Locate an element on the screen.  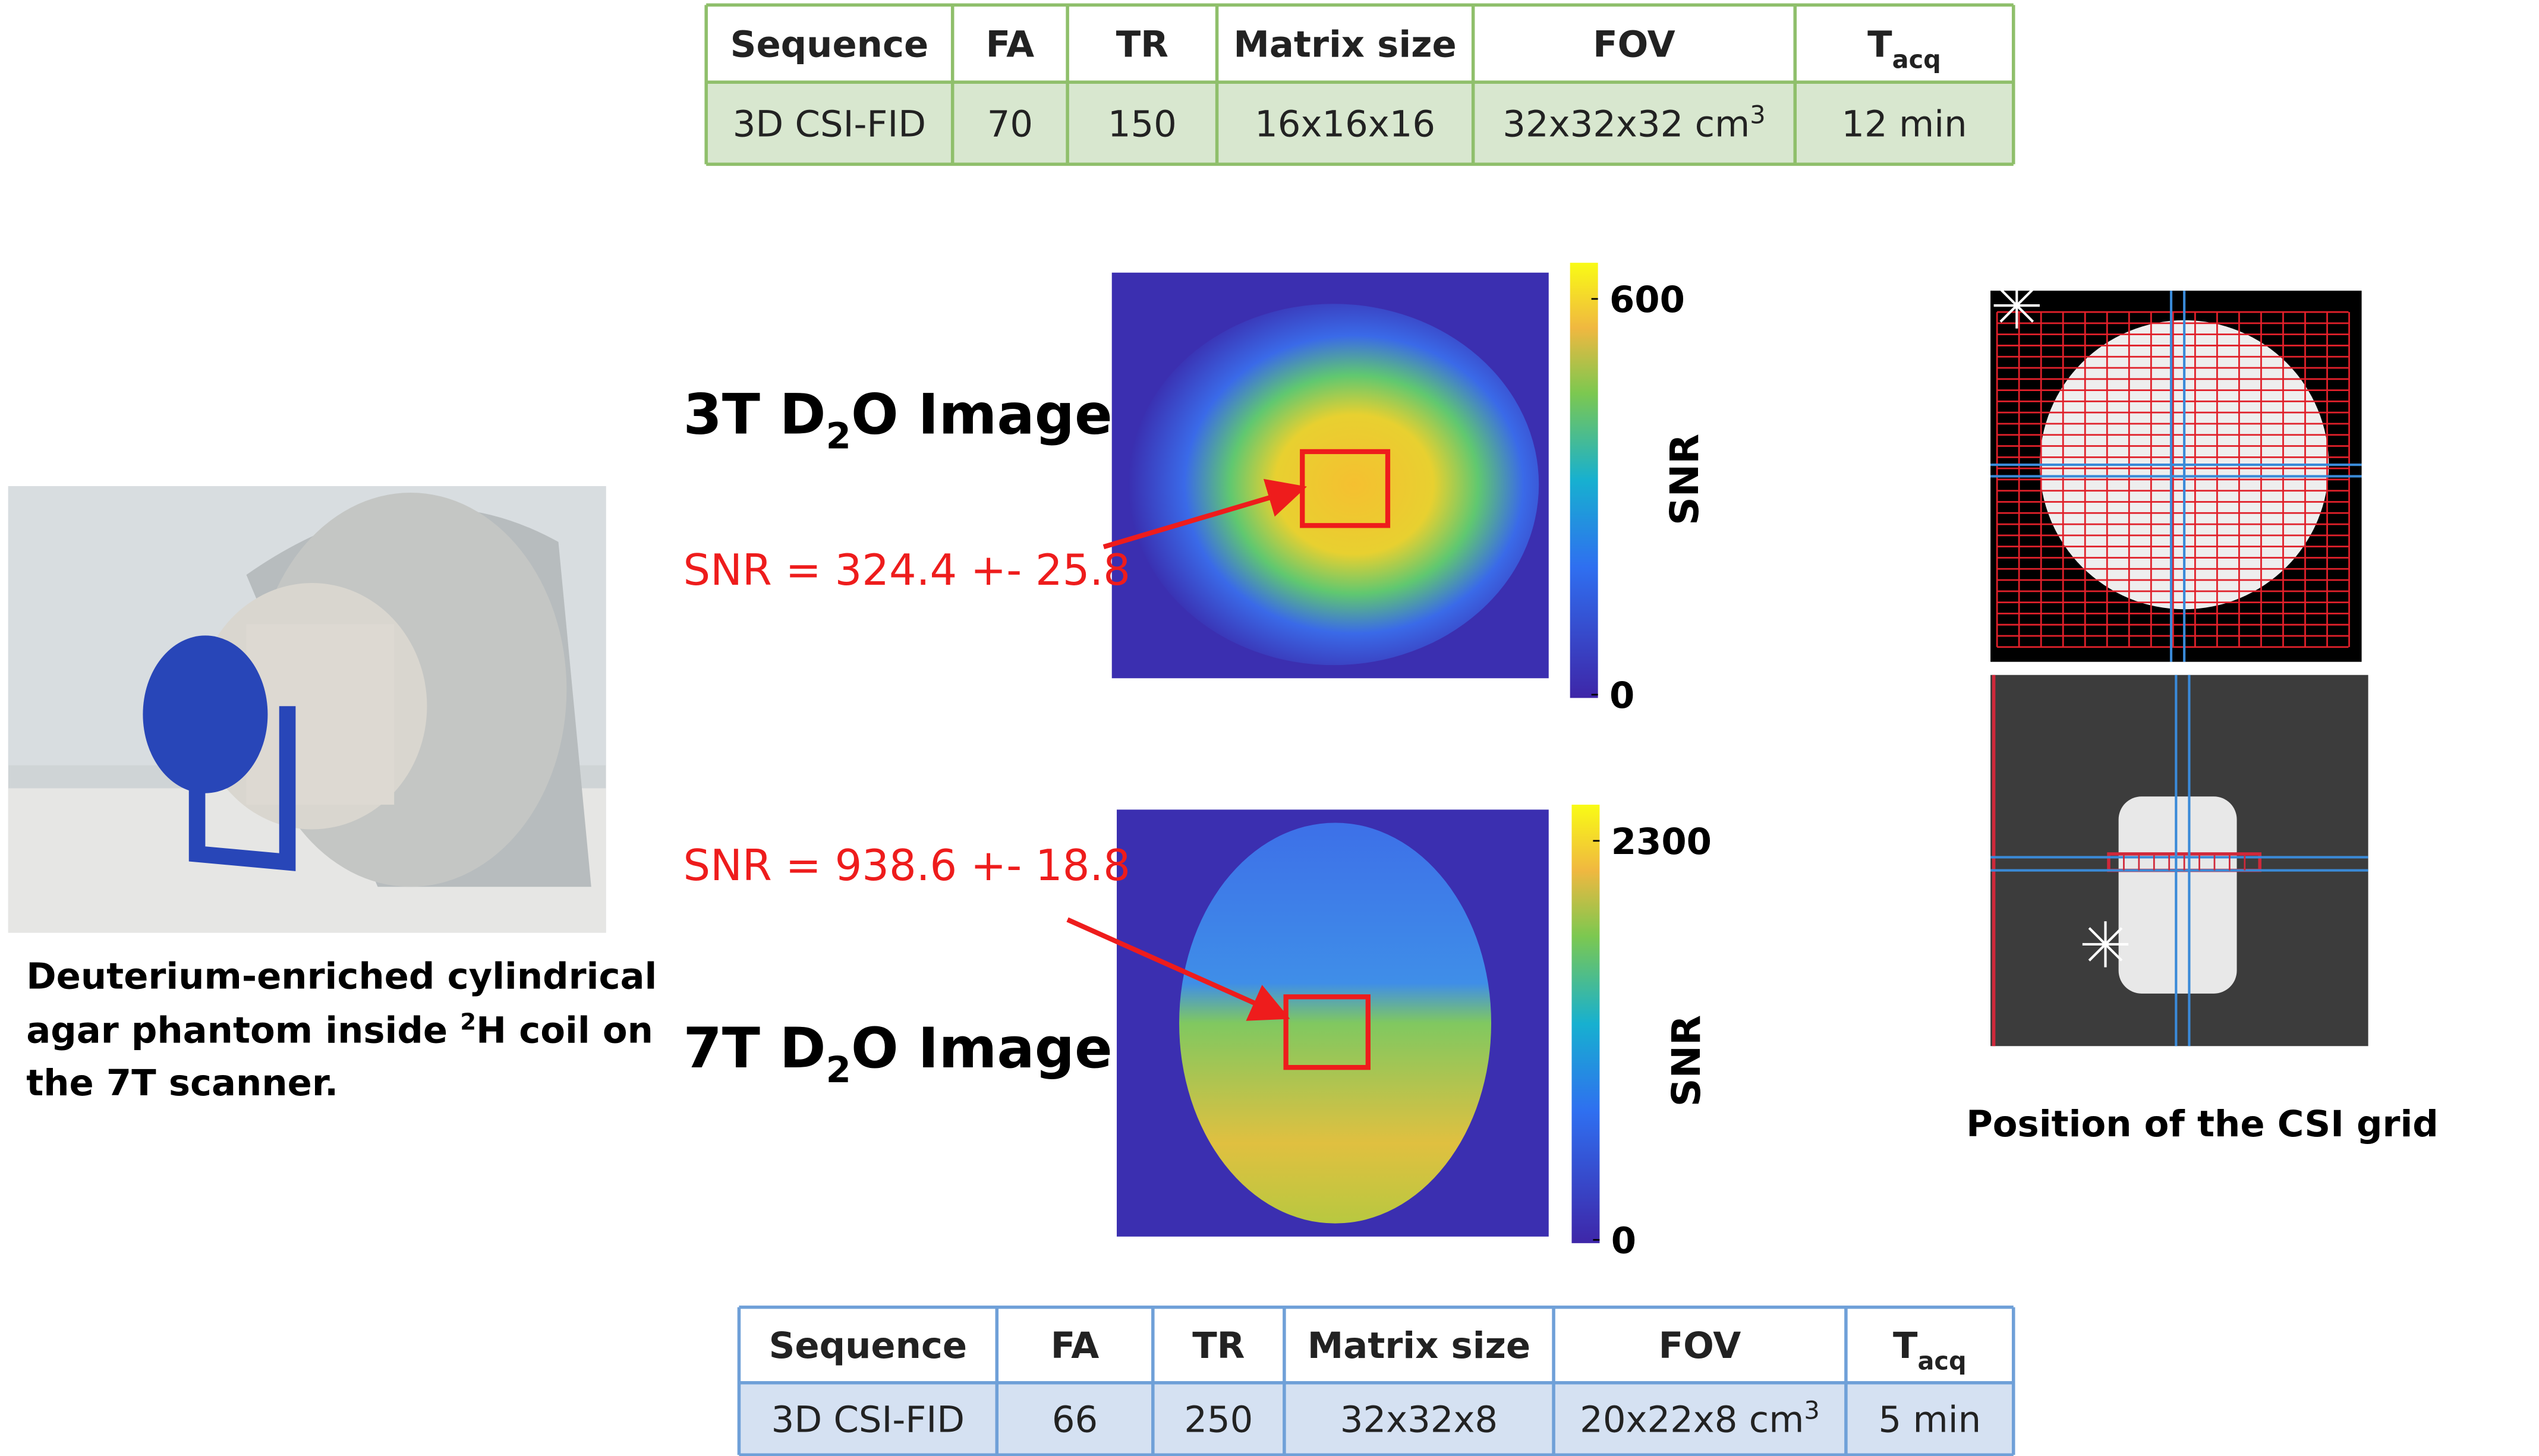
panel-title: 3T D2O Image is located at coordinates (898, 420).